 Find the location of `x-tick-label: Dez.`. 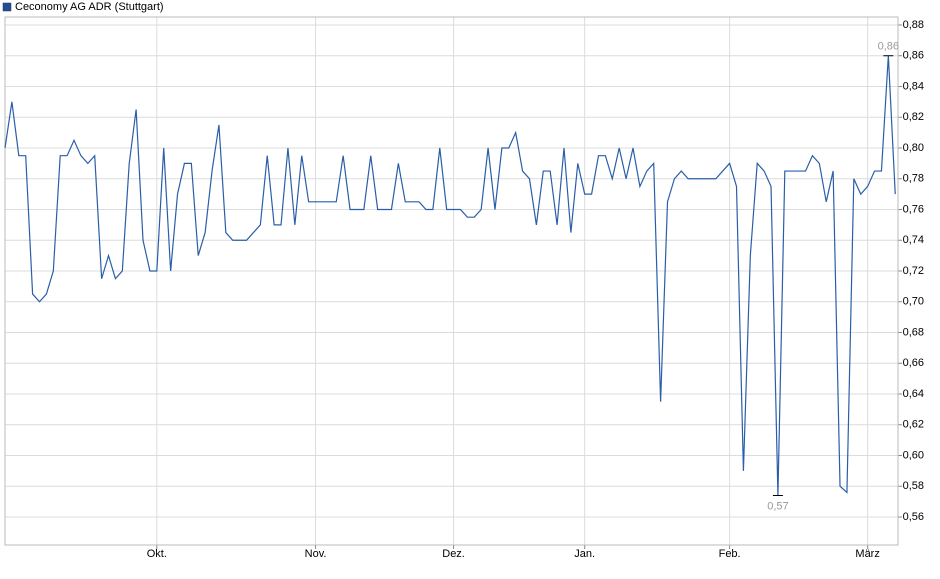

x-tick-label: Dez. is located at coordinates (453, 554).